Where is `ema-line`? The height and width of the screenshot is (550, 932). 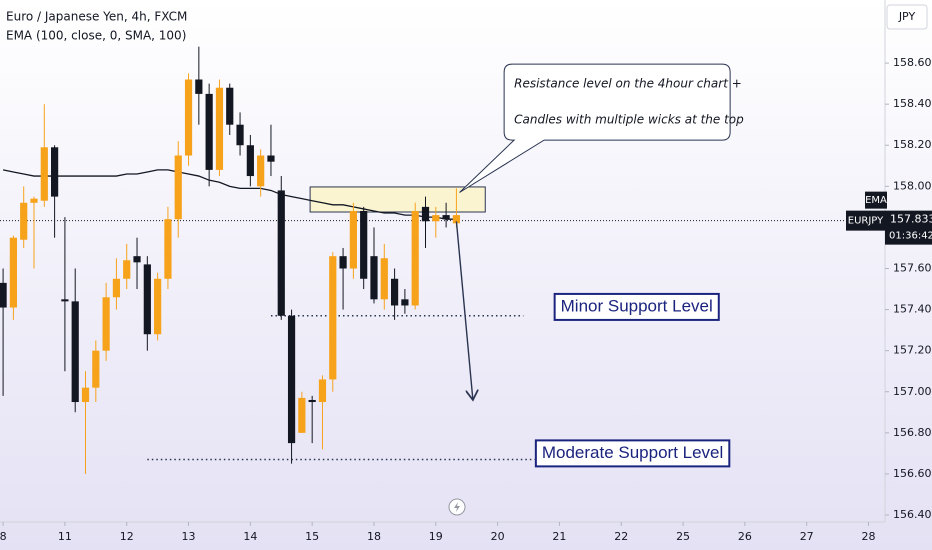 ema-line is located at coordinates (229, 194).